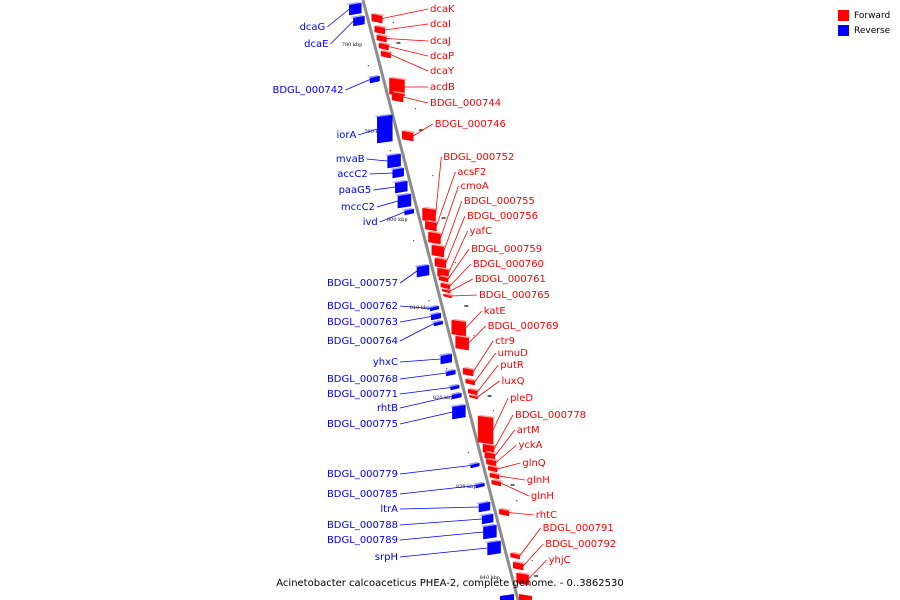 The image size is (900, 600). What do you see at coordinates (313, 27) in the screenshot?
I see `gene-label: dcaG` at bounding box center [313, 27].